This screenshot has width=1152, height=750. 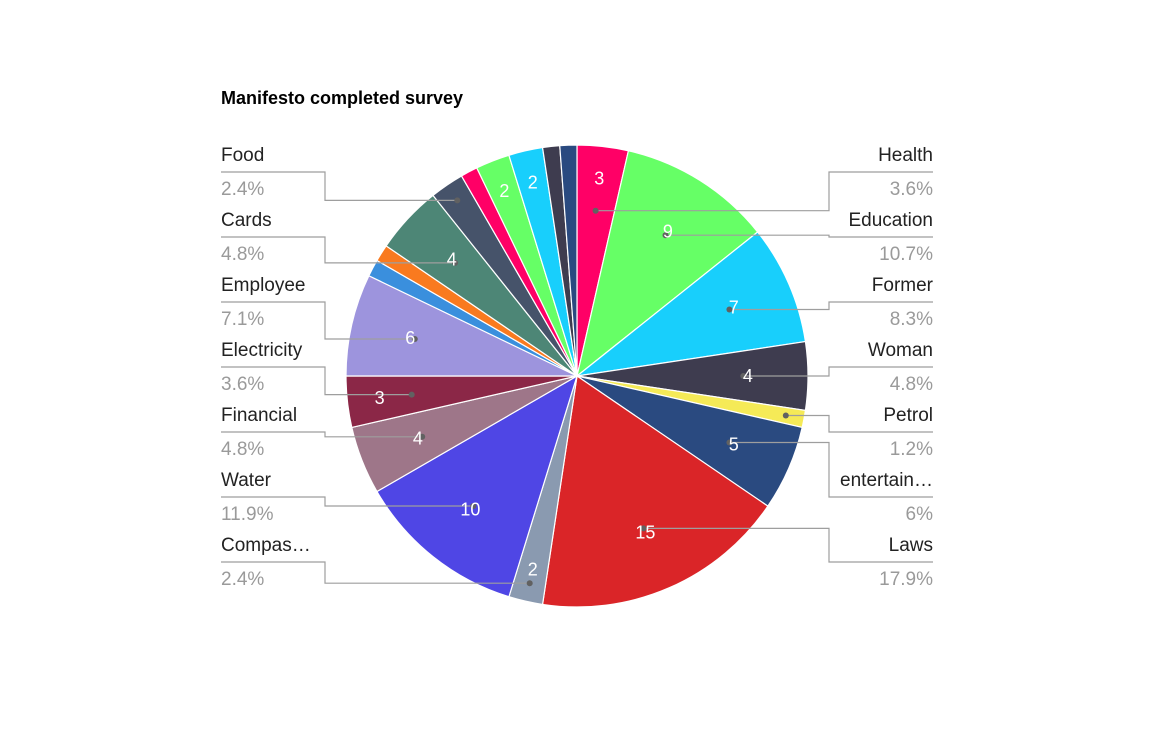 What do you see at coordinates (890, 220) in the screenshot?
I see `category-label: Education` at bounding box center [890, 220].